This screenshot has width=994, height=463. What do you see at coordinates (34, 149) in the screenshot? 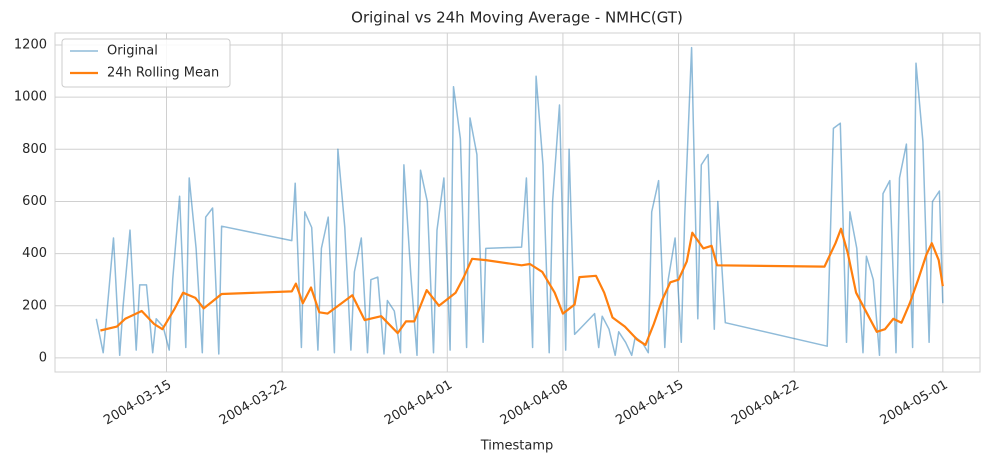
I see `y-tick-label: 800` at bounding box center [34, 149].